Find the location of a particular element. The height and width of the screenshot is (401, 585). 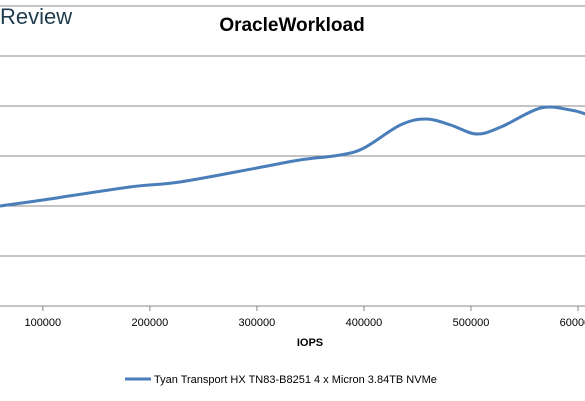

x-tick-label: 400000 is located at coordinates (364, 323).